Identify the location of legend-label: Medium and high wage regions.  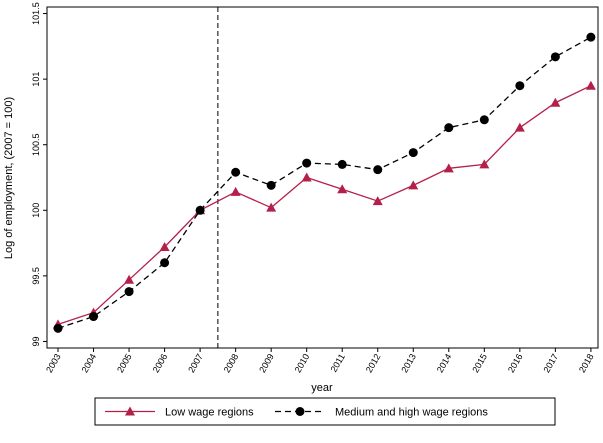
(411, 413).